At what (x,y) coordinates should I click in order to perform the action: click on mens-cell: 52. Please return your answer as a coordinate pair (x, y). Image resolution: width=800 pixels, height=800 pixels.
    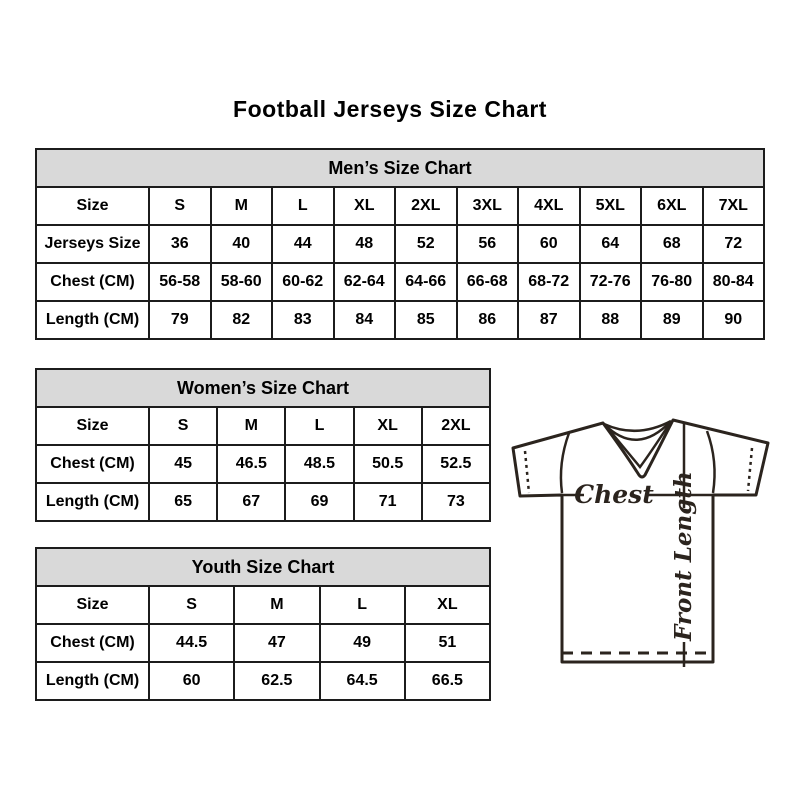
    Looking at the image, I should click on (426, 244).